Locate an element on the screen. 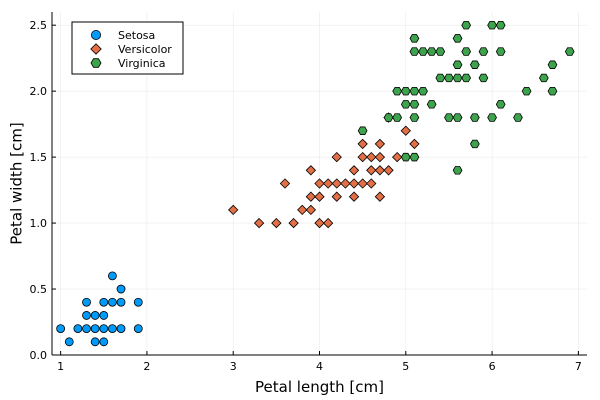  y-tick-label: 0.5 is located at coordinates (39, 289).